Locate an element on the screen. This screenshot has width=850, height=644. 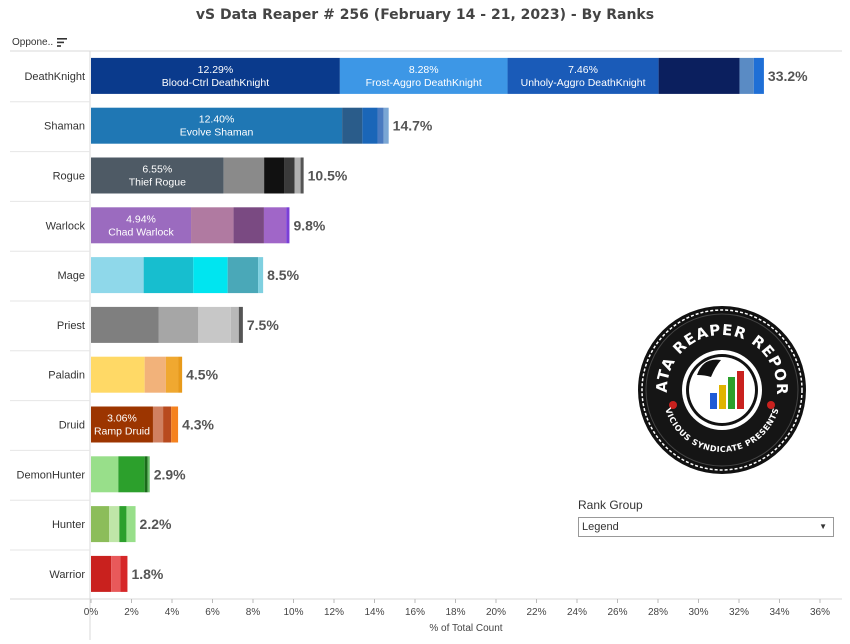
category-label: DemonHunter is located at coordinates (51, 475).